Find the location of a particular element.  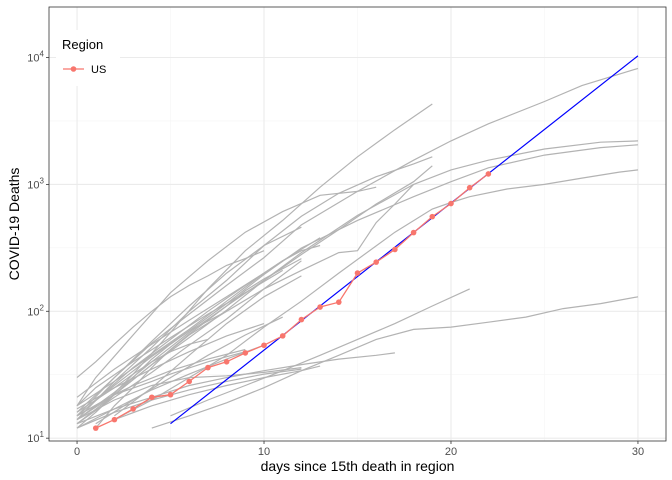

x-tick-label: 10 is located at coordinates (264, 452).